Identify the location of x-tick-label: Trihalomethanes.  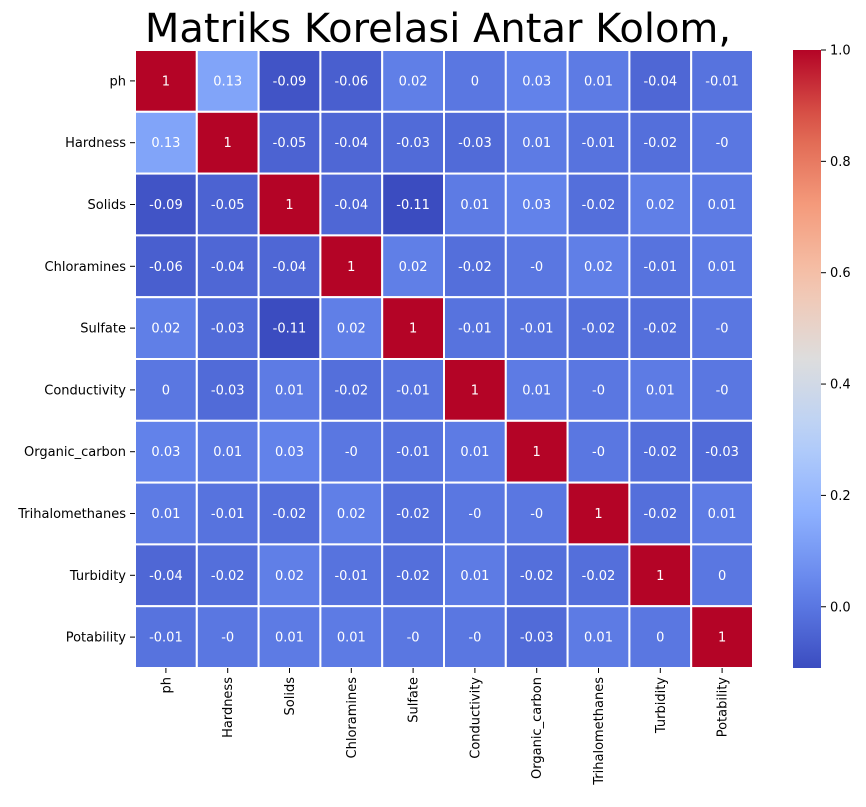
(599, 731).